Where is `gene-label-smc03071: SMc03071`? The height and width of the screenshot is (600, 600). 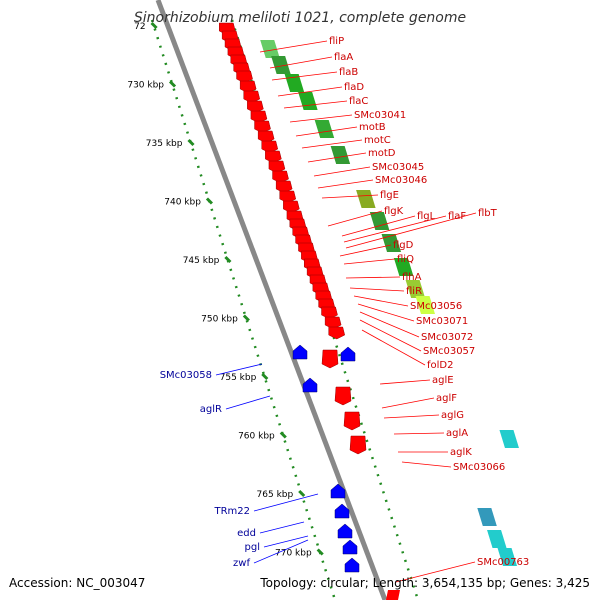 gene-label-smc03071: SMc03071 is located at coordinates (442, 321).